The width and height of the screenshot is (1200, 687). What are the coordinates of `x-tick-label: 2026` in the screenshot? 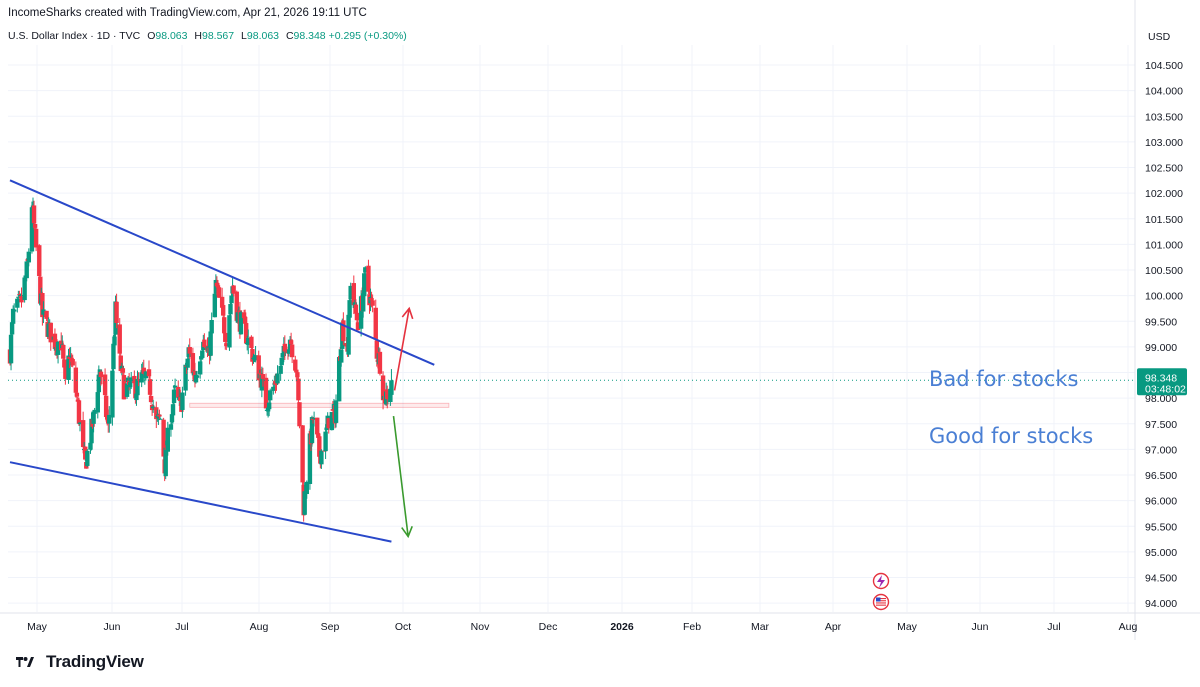 It's located at (622, 627).